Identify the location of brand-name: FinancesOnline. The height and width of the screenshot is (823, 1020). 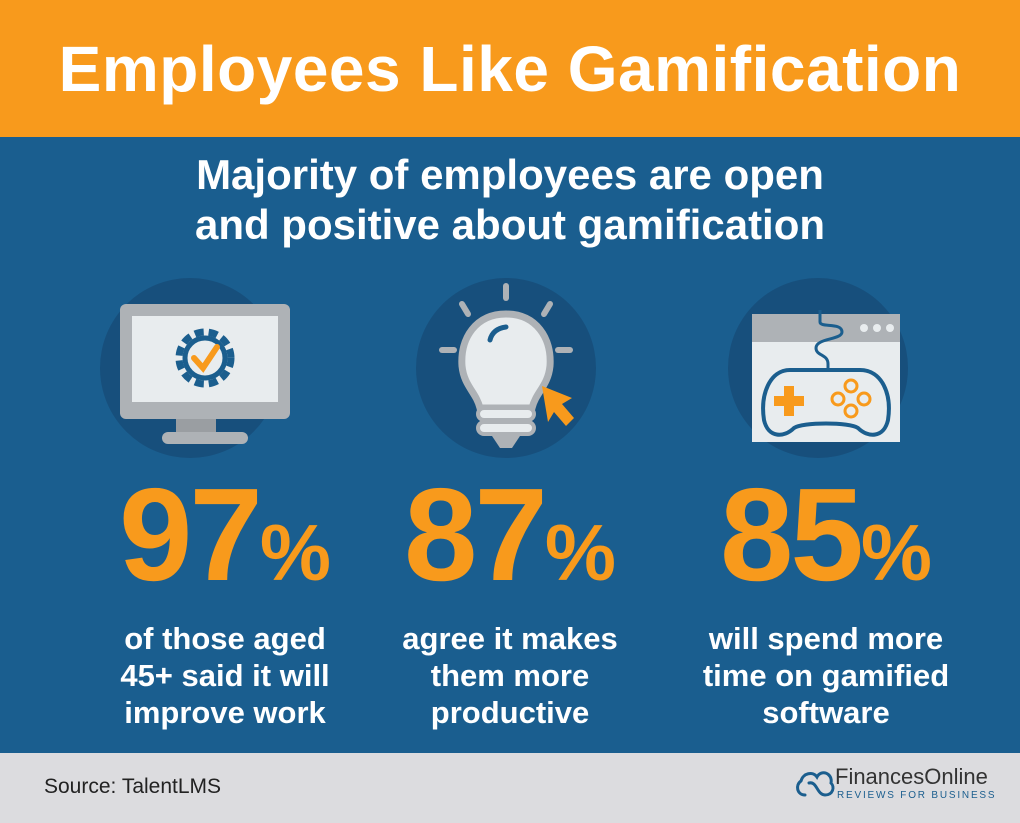
(911, 776).